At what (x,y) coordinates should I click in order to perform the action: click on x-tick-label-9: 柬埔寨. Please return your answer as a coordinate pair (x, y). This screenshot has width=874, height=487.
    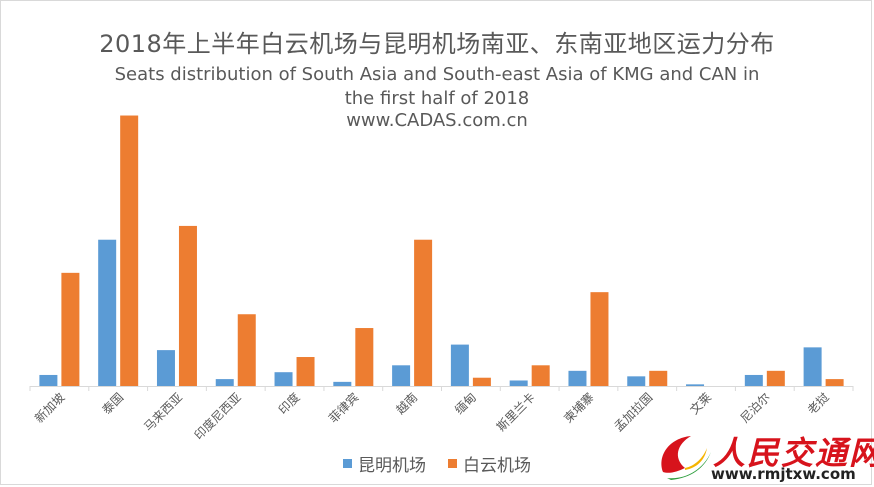
    Looking at the image, I should click on (579, 408).